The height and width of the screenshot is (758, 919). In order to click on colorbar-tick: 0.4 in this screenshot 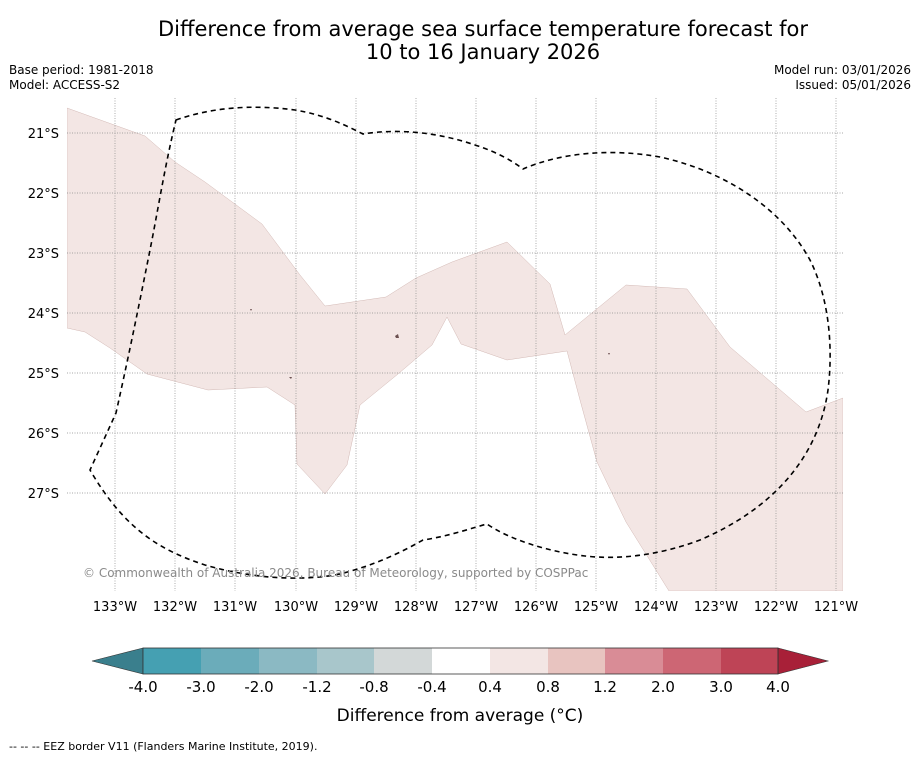, I will do `click(490, 687)`.